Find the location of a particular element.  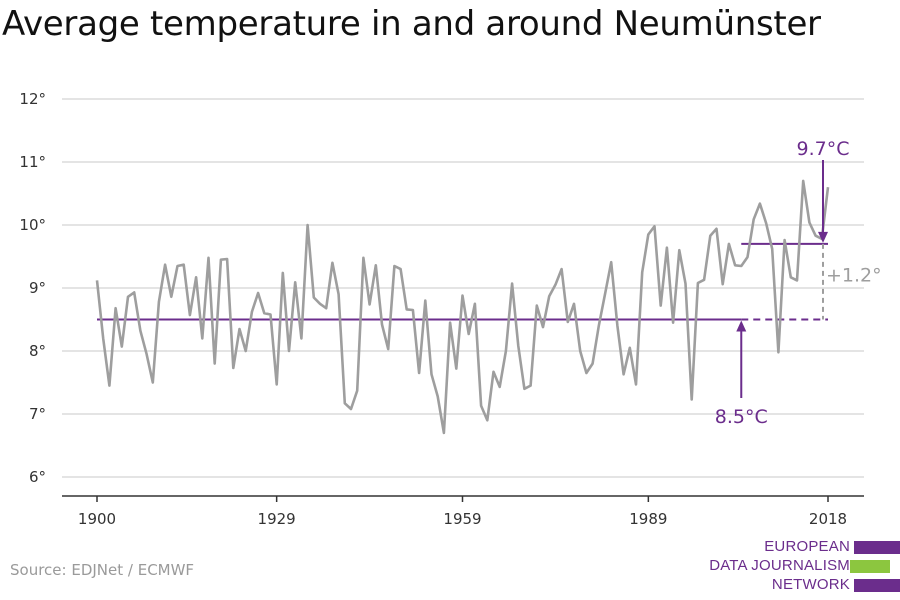

arrow-head-baseline is located at coordinates (741, 326).